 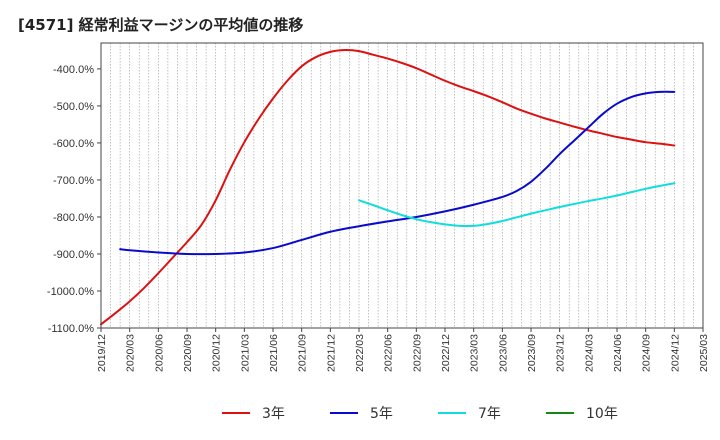 What do you see at coordinates (589, 353) in the screenshot?
I see `x-tick-label: 2024/03` at bounding box center [589, 353].